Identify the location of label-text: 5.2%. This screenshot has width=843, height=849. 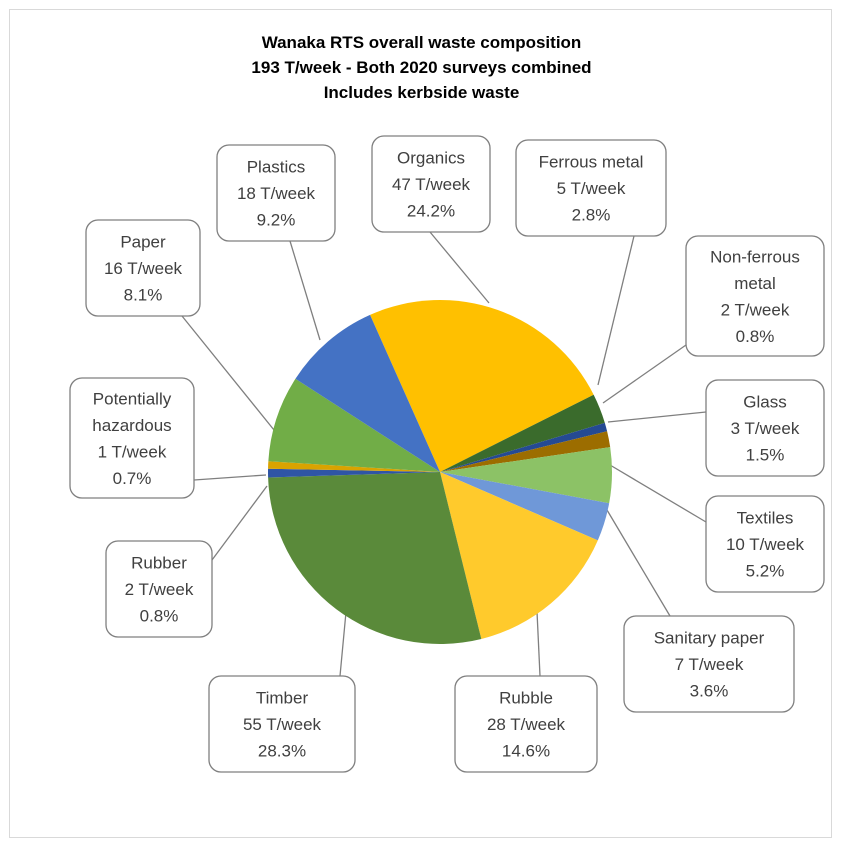
(765, 571).